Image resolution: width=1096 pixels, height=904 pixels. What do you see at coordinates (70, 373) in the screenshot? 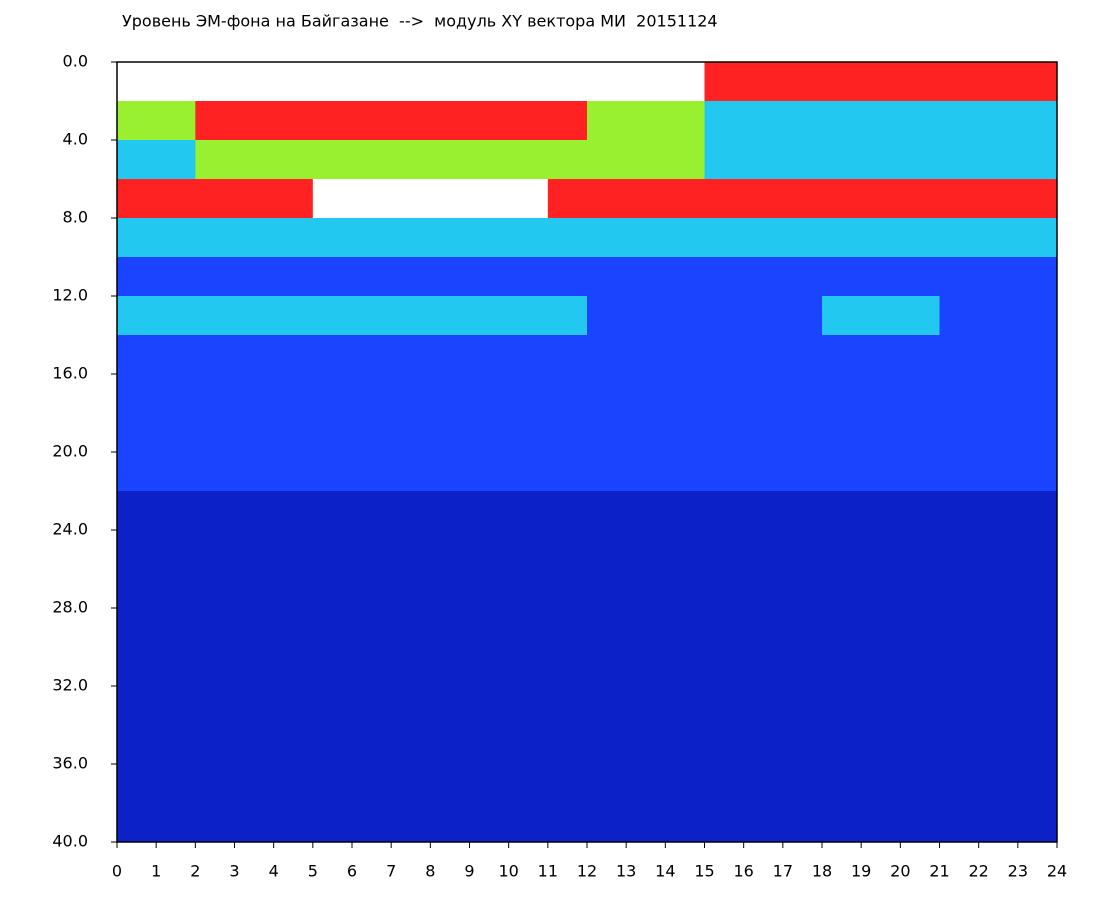
I see `y-tick-label: 16.0` at bounding box center [70, 373].